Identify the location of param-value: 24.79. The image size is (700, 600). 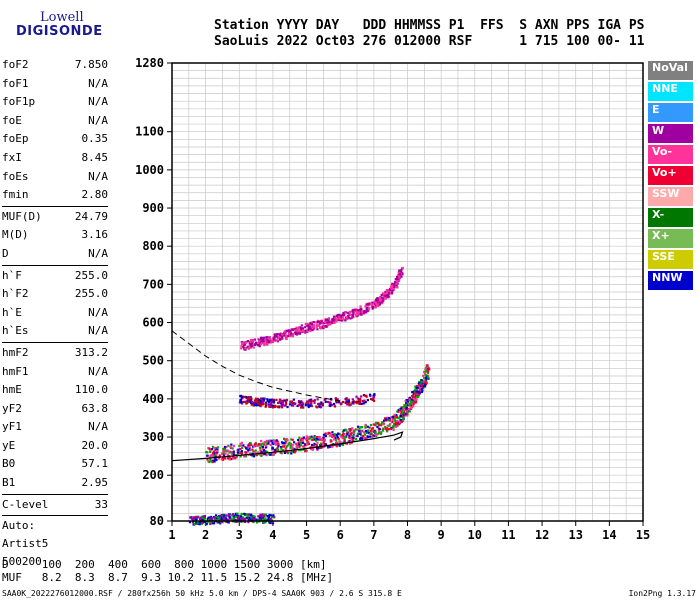
(91, 216).